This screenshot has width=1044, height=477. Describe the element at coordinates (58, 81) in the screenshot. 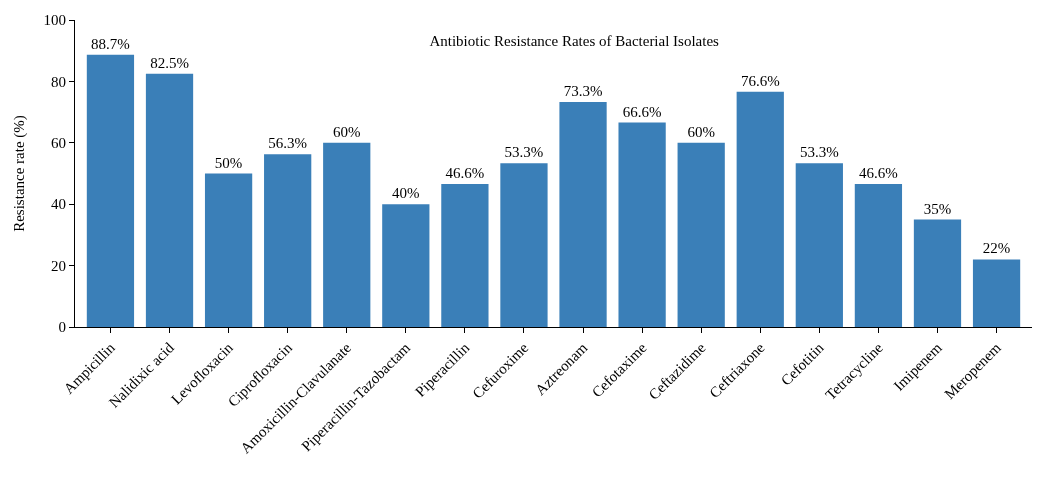

I see `y-tick-label: 80` at that location.